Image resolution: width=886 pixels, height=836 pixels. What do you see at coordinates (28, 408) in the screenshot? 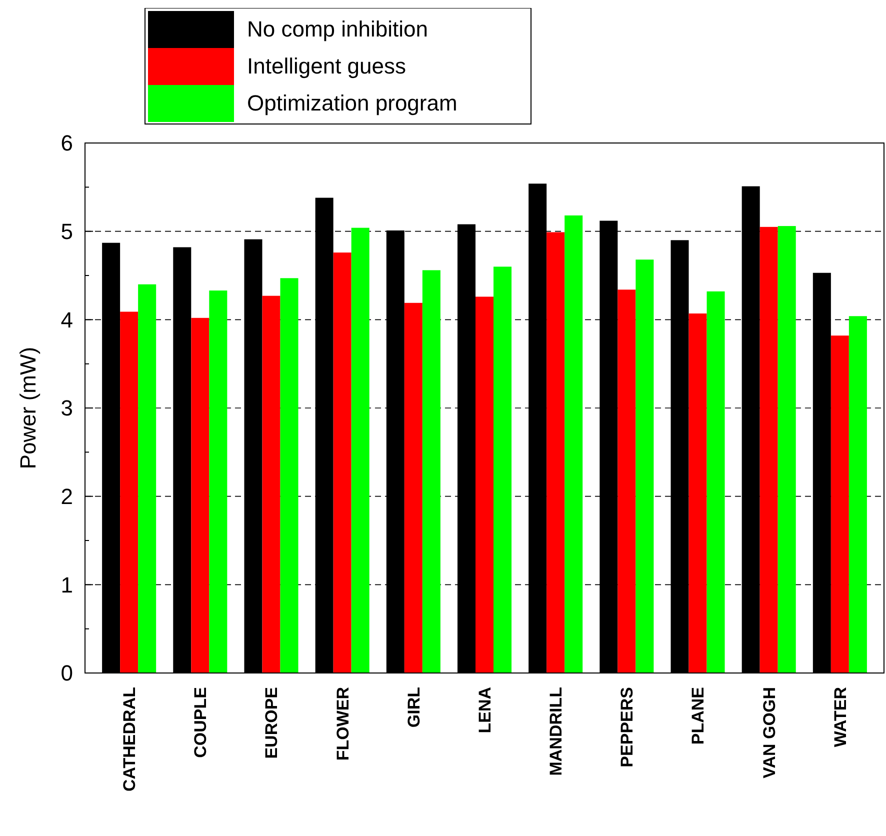
I see `y-axis-title: Power (mW)` at bounding box center [28, 408].